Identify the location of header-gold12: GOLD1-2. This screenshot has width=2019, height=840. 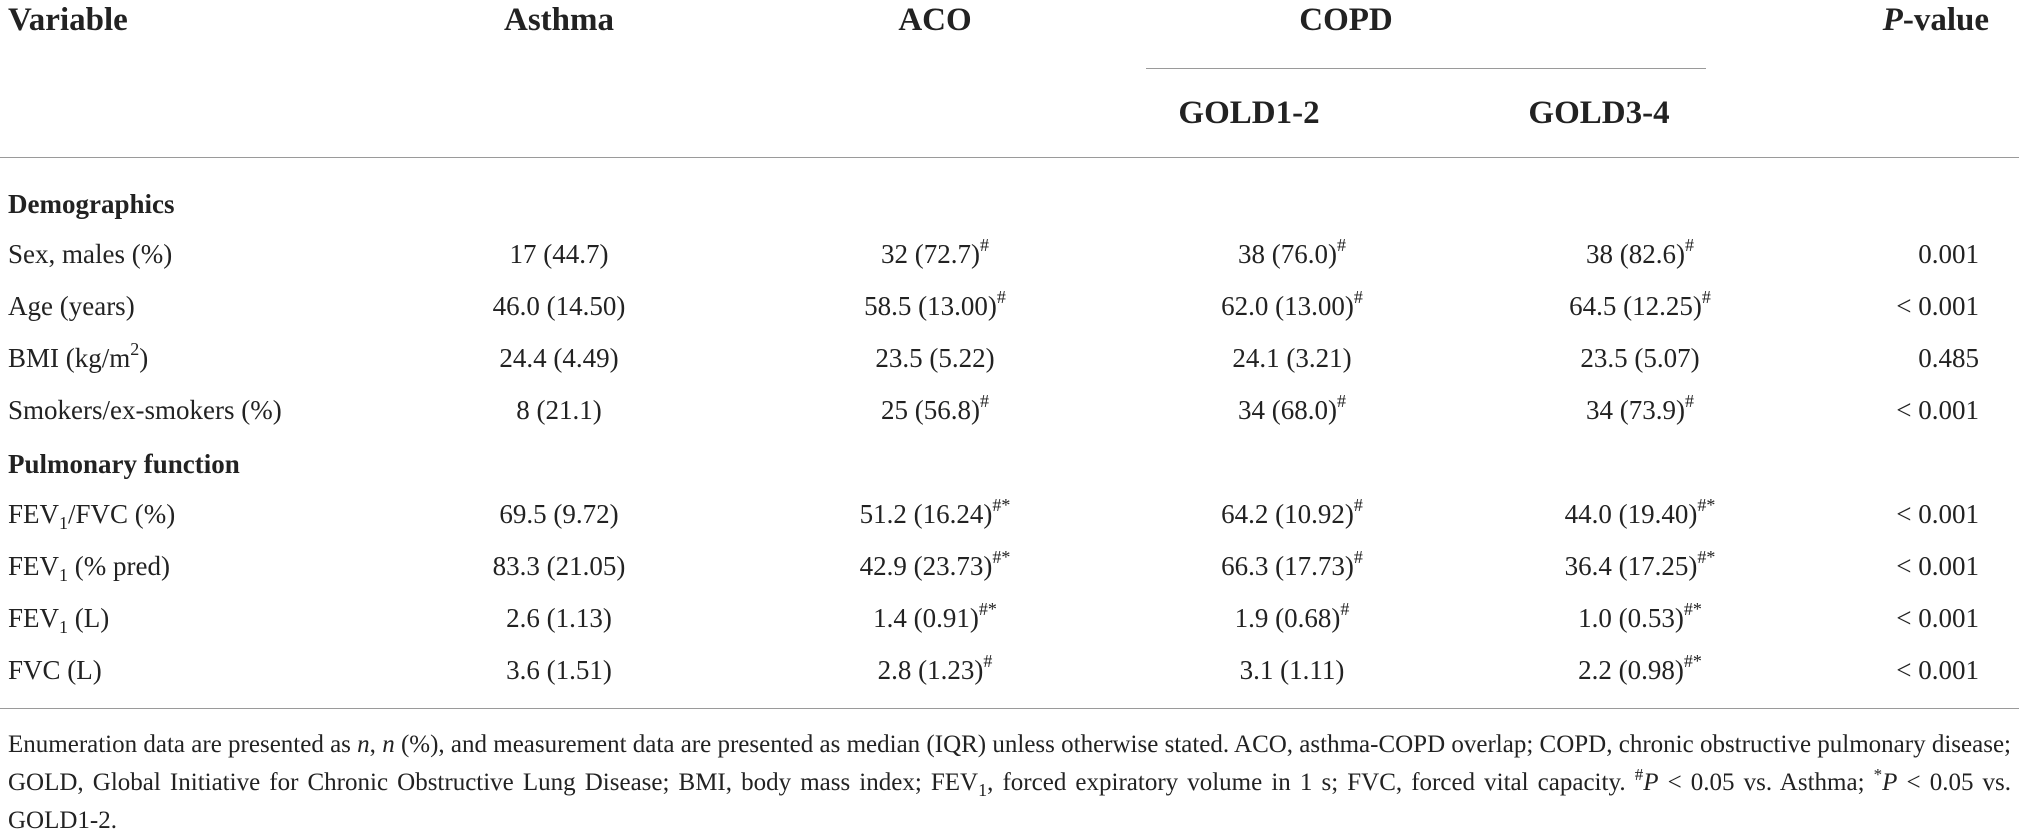
(1249, 113).